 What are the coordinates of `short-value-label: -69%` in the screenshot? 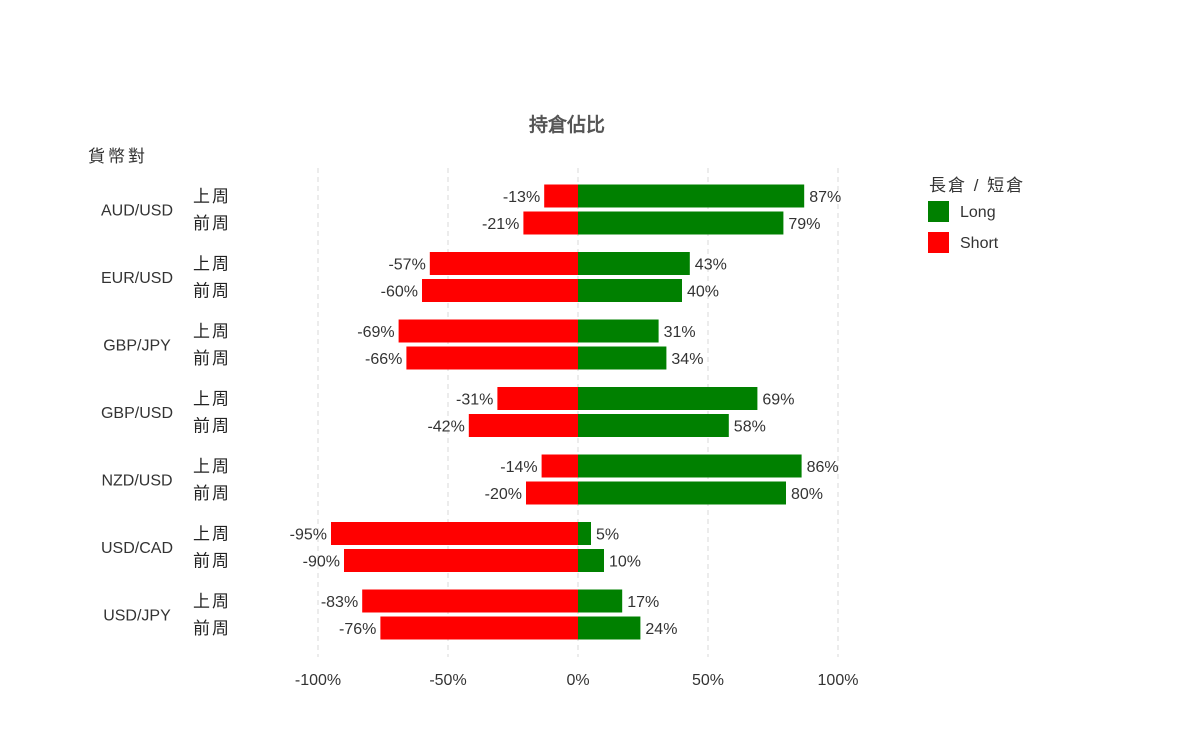 It's located at (375, 332).